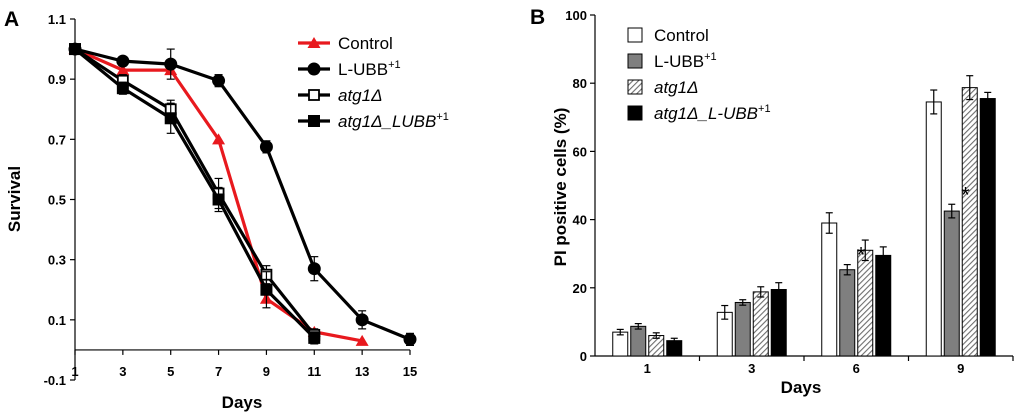  What do you see at coordinates (537, 17) in the screenshot?
I see `panel-b-label: B` at bounding box center [537, 17].